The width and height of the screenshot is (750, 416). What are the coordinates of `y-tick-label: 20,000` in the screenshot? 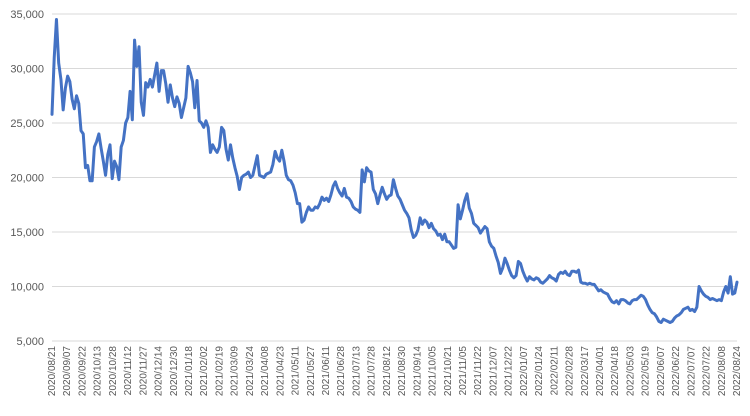 It's located at (27, 179).